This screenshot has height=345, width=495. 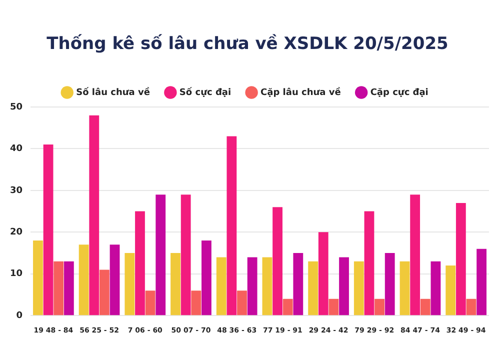 What do you see at coordinates (205, 92) in the screenshot?
I see `legend-label: Số cực đại` at bounding box center [205, 92].